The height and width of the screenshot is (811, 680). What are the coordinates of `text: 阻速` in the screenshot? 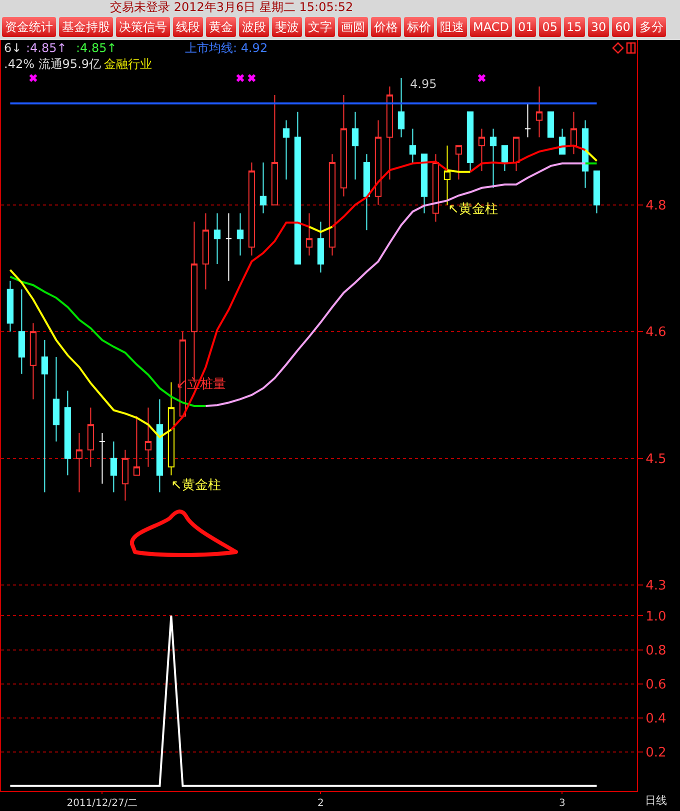 It's located at (452, 27).